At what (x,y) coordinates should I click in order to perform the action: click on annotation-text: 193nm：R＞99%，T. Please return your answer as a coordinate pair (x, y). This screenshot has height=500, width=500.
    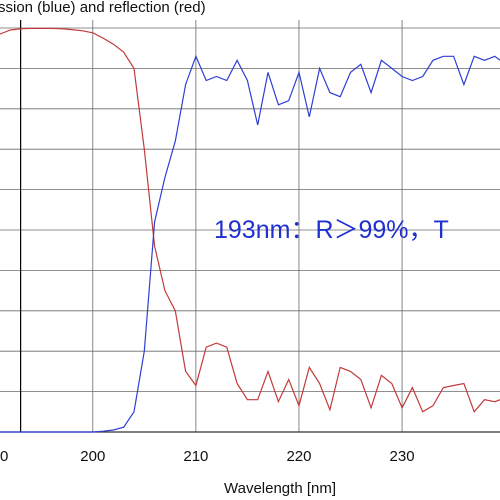
    Looking at the image, I should click on (331, 230).